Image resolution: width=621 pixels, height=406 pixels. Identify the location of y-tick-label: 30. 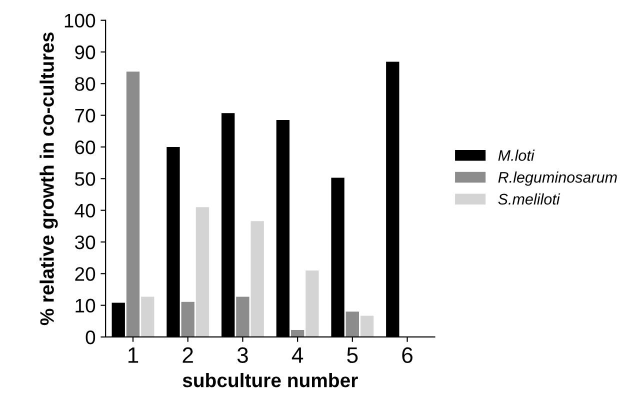
(85, 242).